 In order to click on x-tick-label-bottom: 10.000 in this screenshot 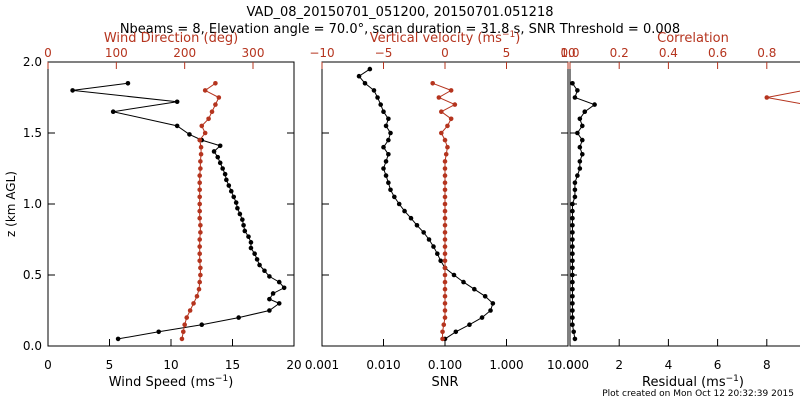, I will do `click(568, 365)`.